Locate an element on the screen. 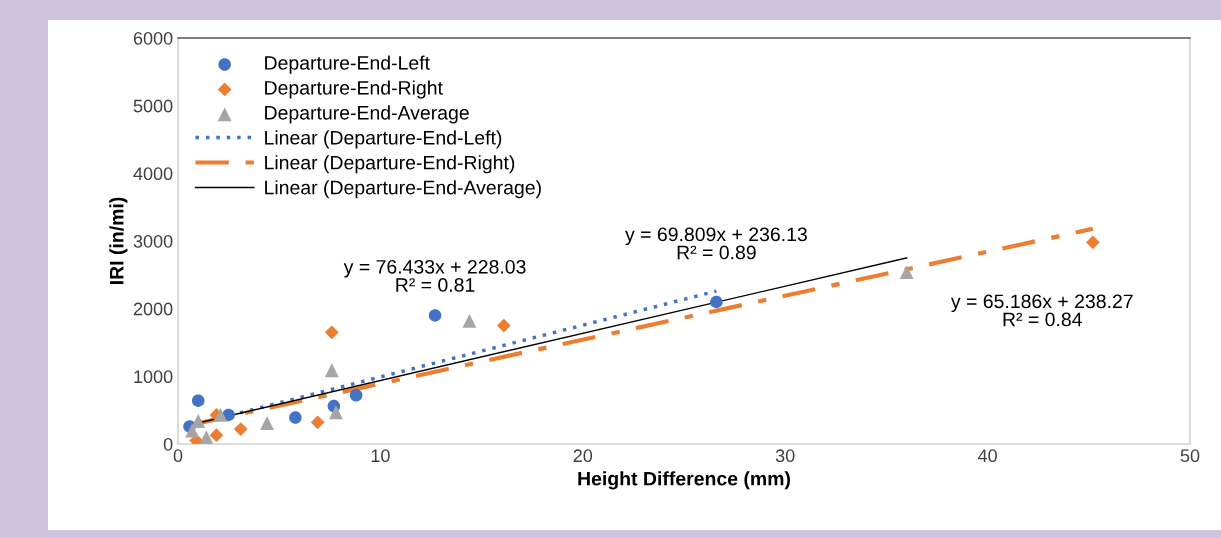 The image size is (1221, 538). x-tick-label: 30 is located at coordinates (785, 456).